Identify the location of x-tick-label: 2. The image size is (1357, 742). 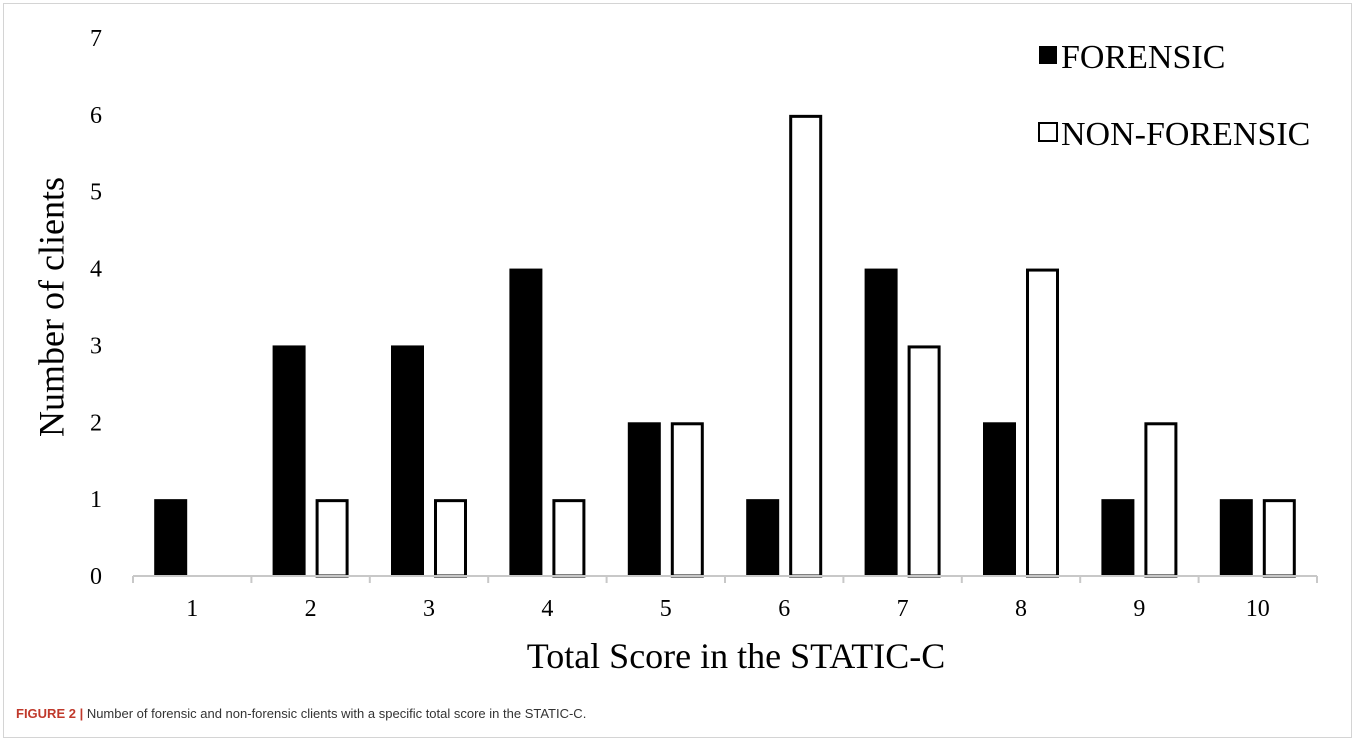
(311, 609).